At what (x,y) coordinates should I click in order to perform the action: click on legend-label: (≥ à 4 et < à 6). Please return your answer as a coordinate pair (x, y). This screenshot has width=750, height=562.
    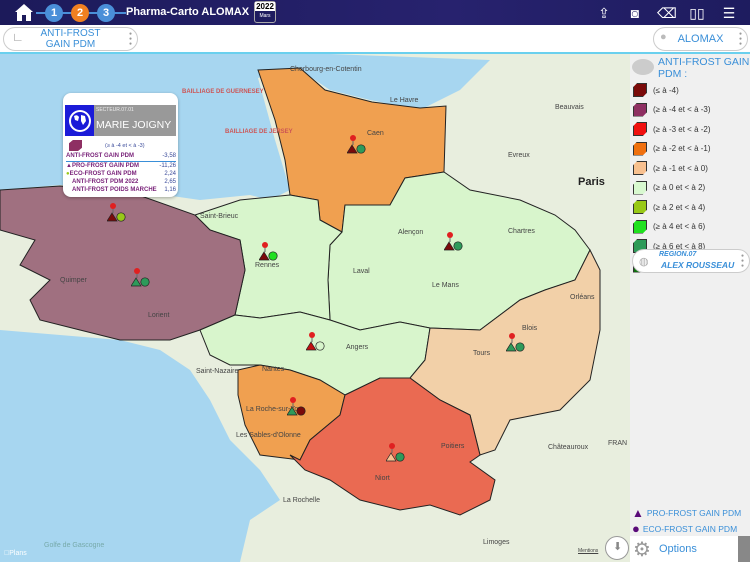
    Looking at the image, I should click on (679, 226).